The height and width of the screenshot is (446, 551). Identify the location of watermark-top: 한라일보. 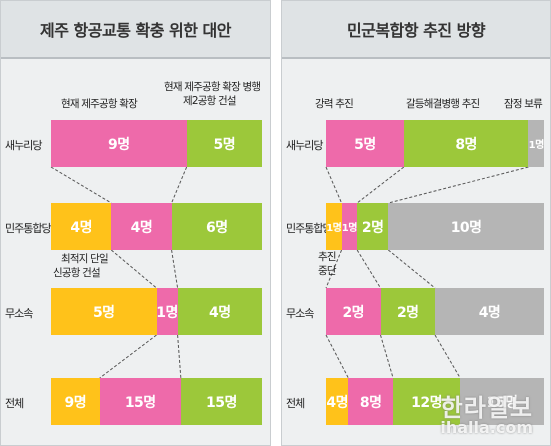
(486, 408).